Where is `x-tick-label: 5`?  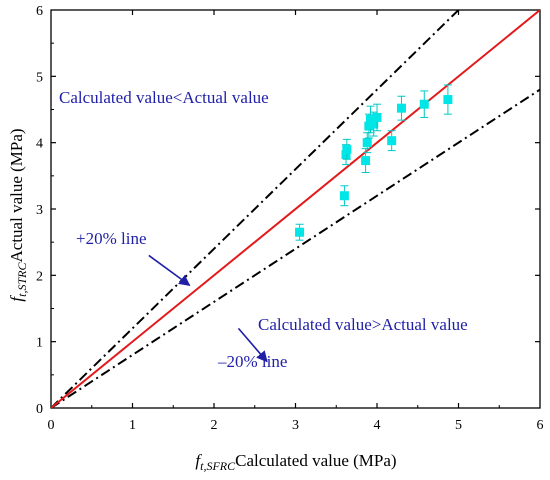
x-tick-label: 5 is located at coordinates (458, 425).